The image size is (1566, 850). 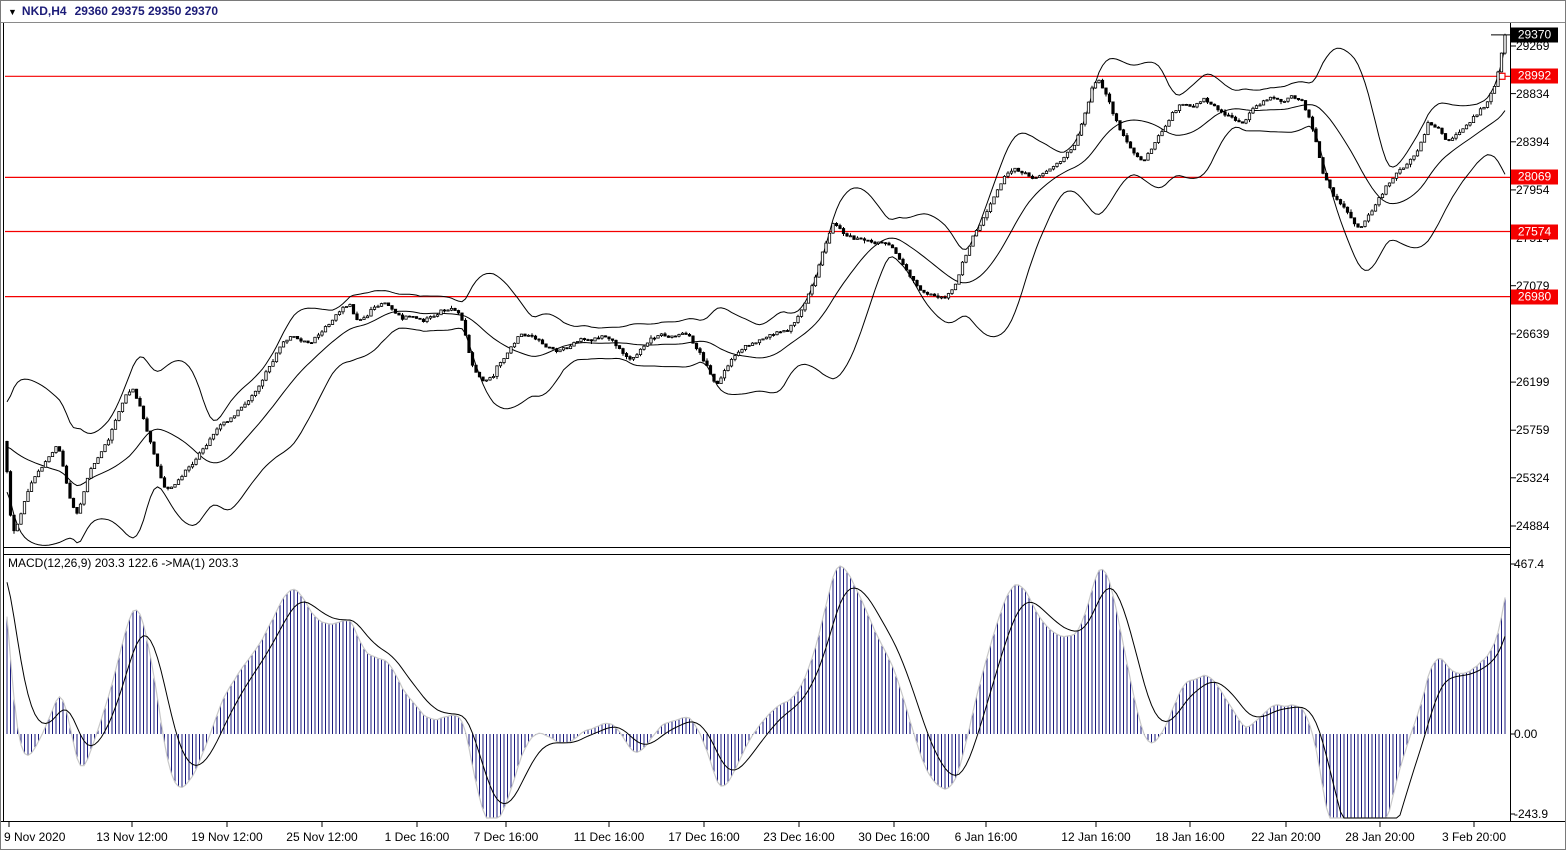 What do you see at coordinates (132, 837) in the screenshot?
I see `date-tick-label: 13 Nov 12:00` at bounding box center [132, 837].